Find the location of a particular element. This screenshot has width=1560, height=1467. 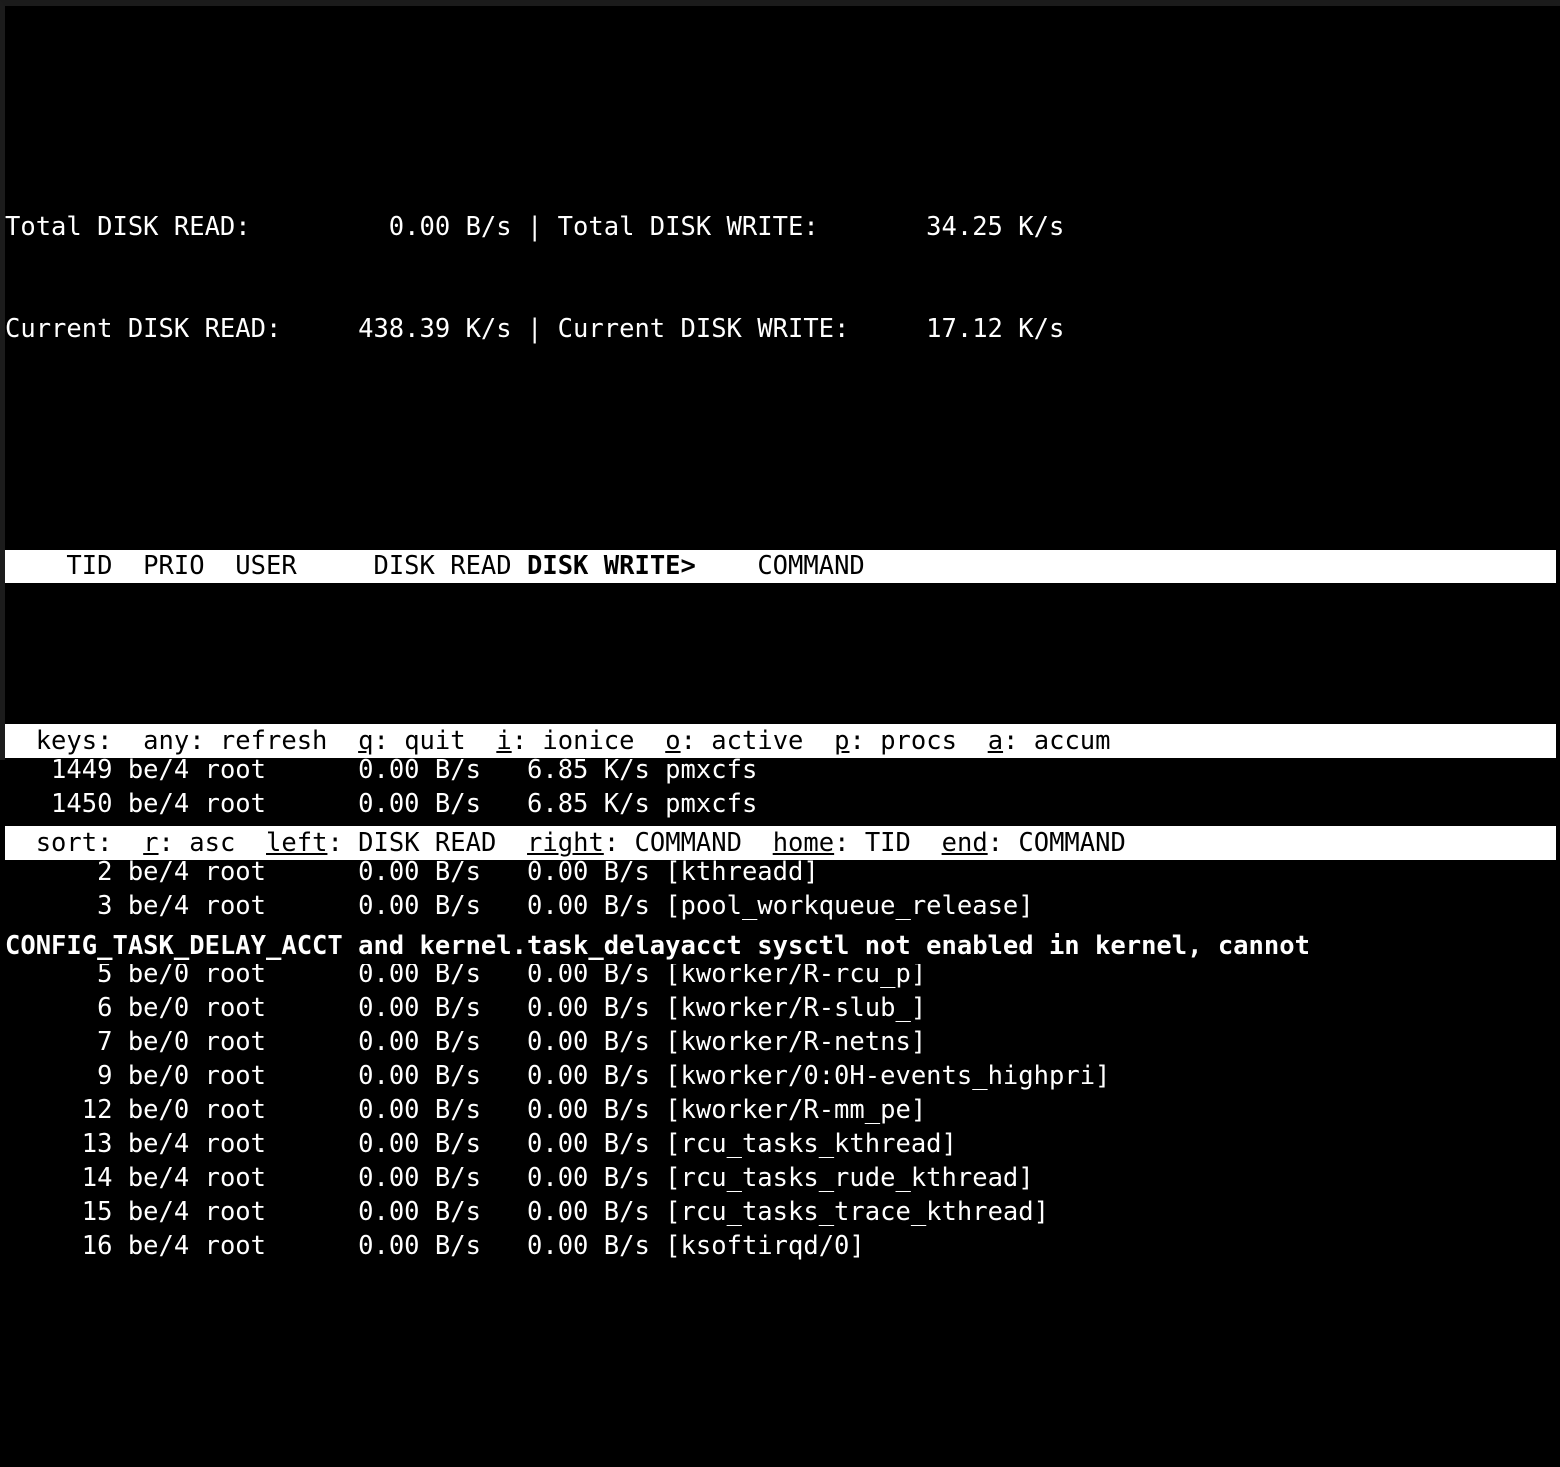

footer-key-underline: p is located at coordinates (842, 741).